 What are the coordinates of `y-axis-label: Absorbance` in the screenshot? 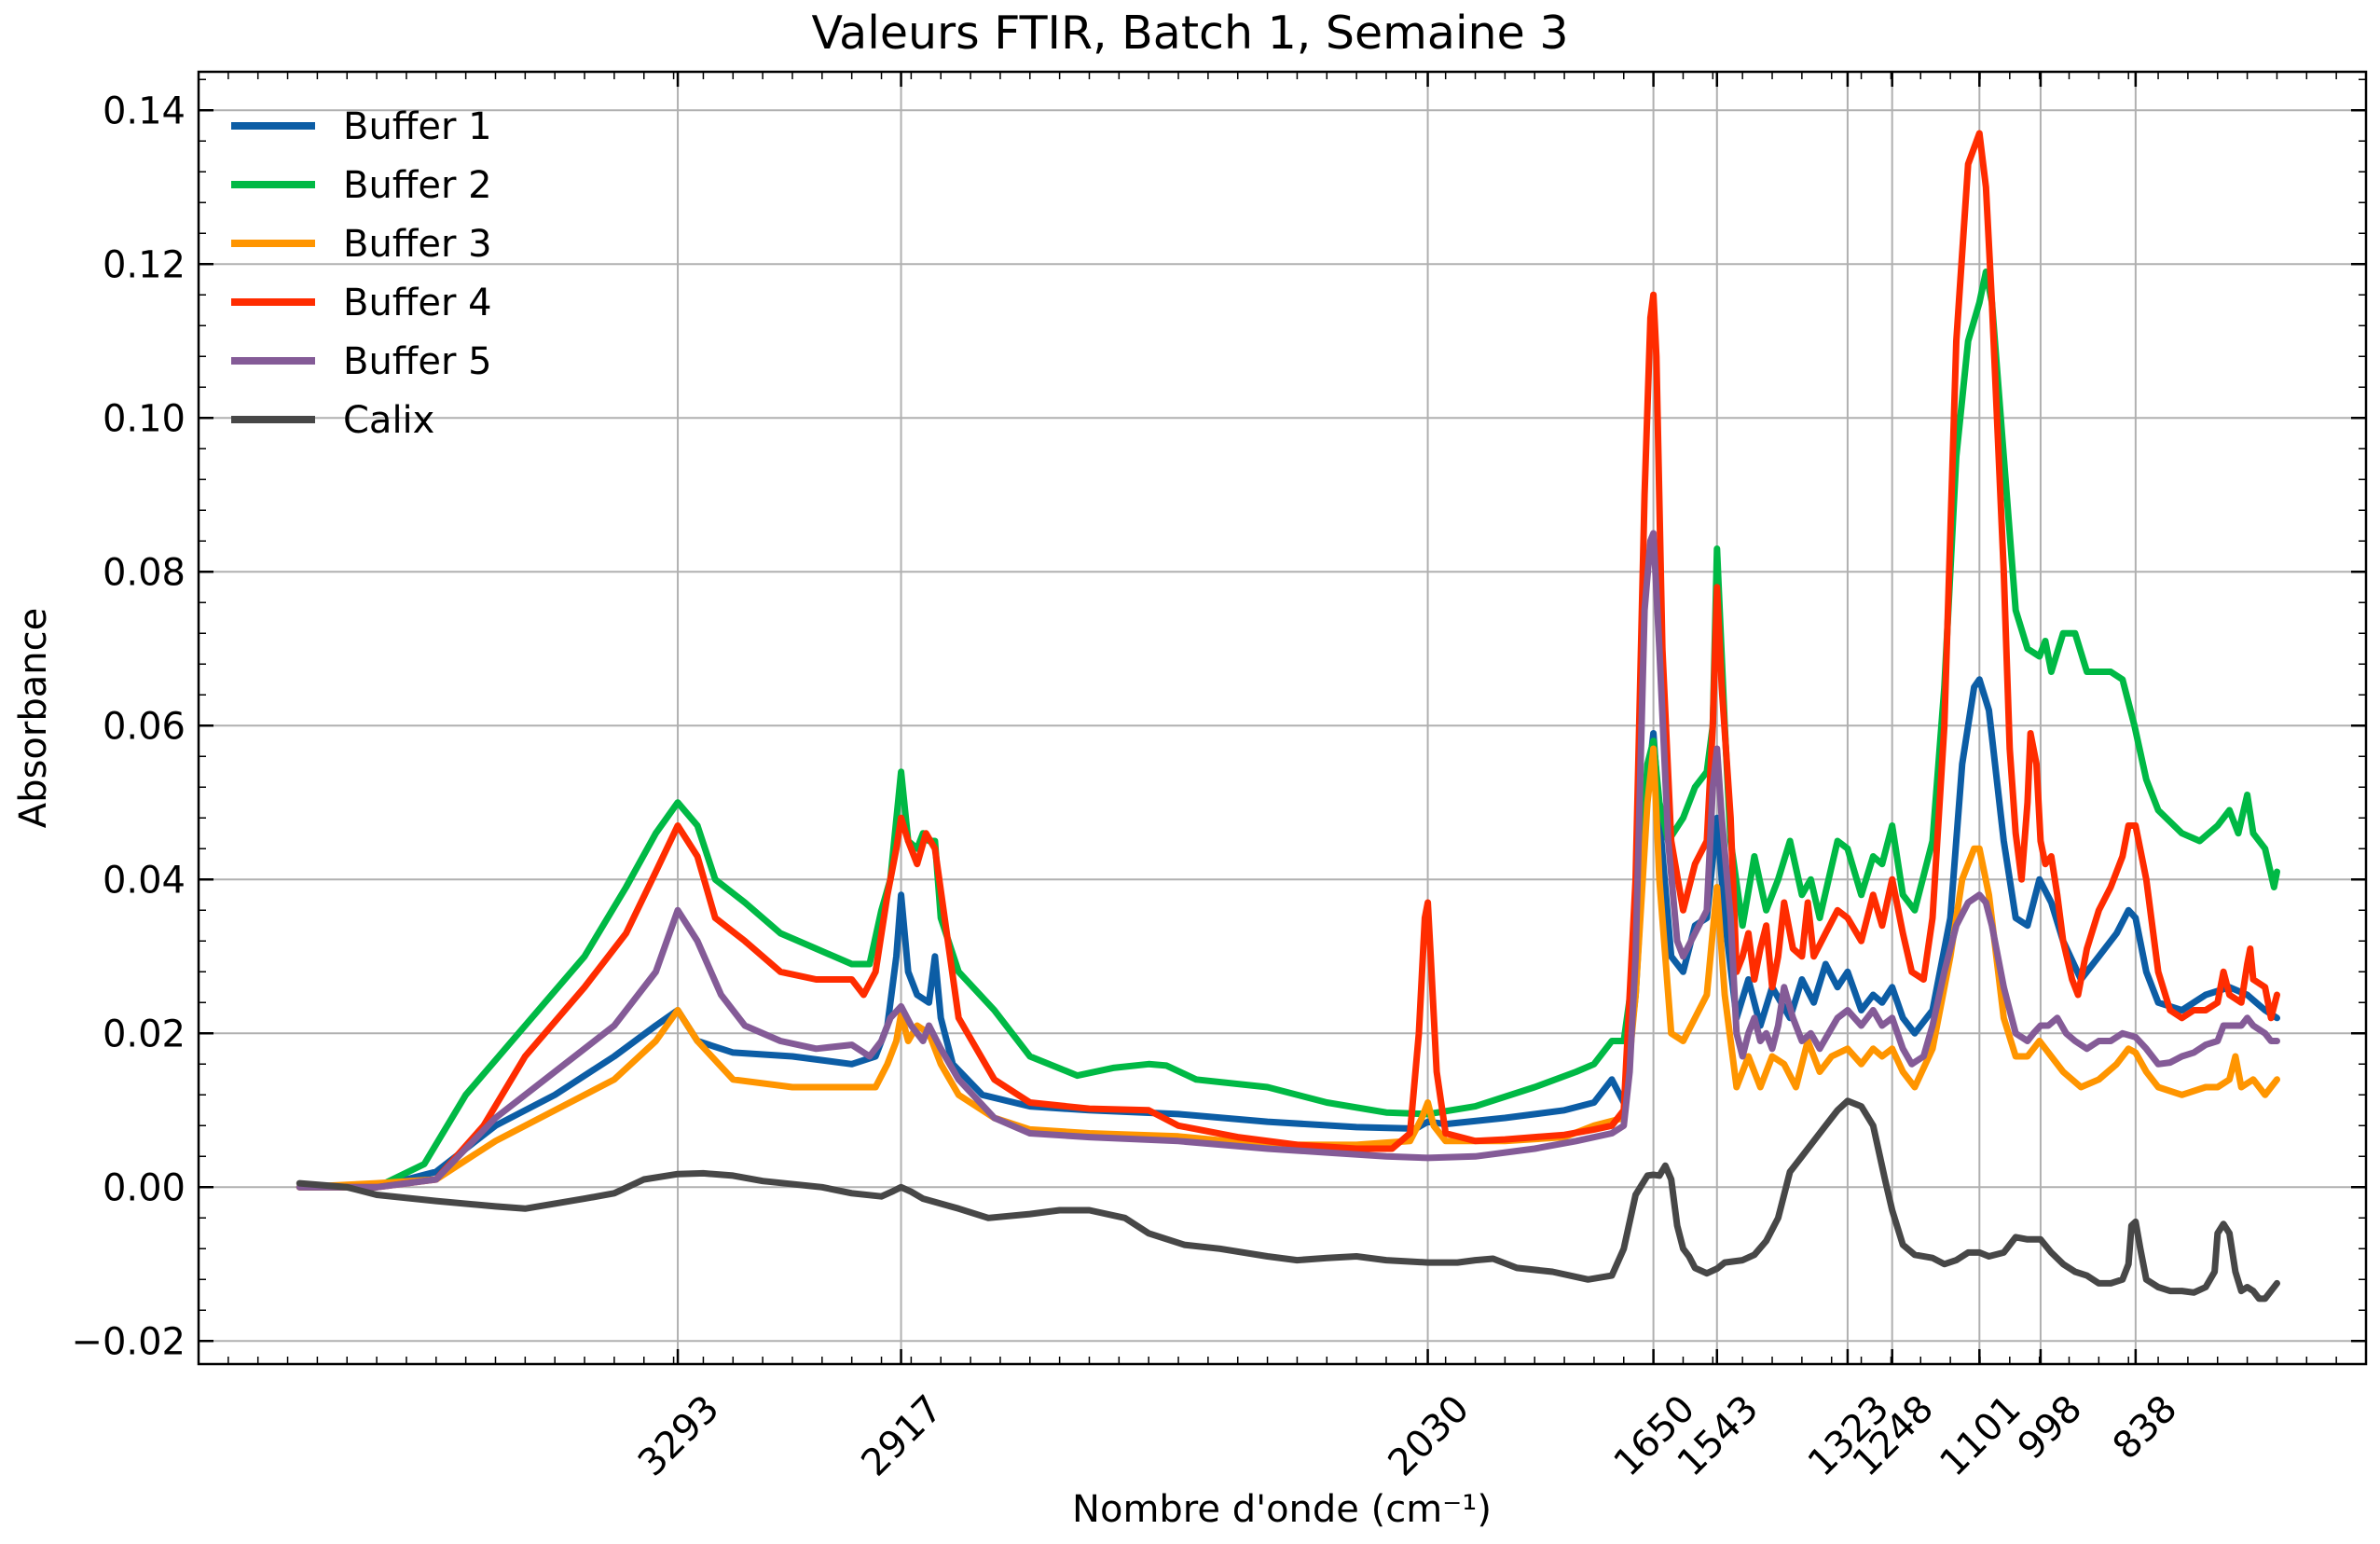 It's located at (33, 718).